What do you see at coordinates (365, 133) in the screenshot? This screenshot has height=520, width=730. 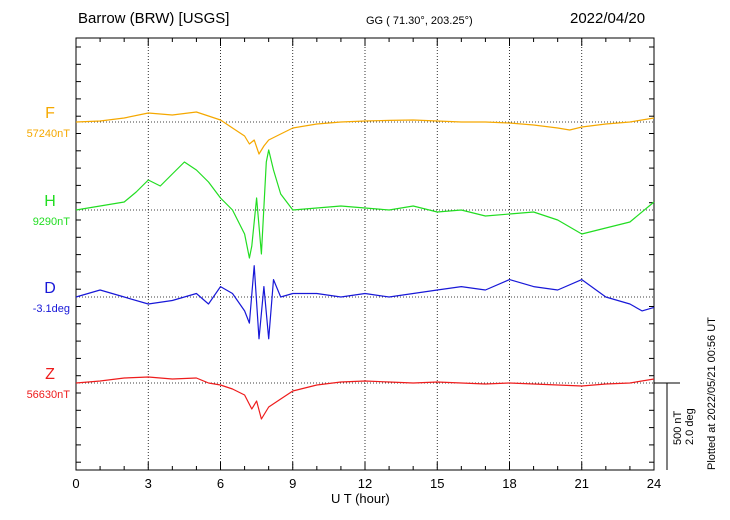 I see `series-line-F` at bounding box center [365, 133].